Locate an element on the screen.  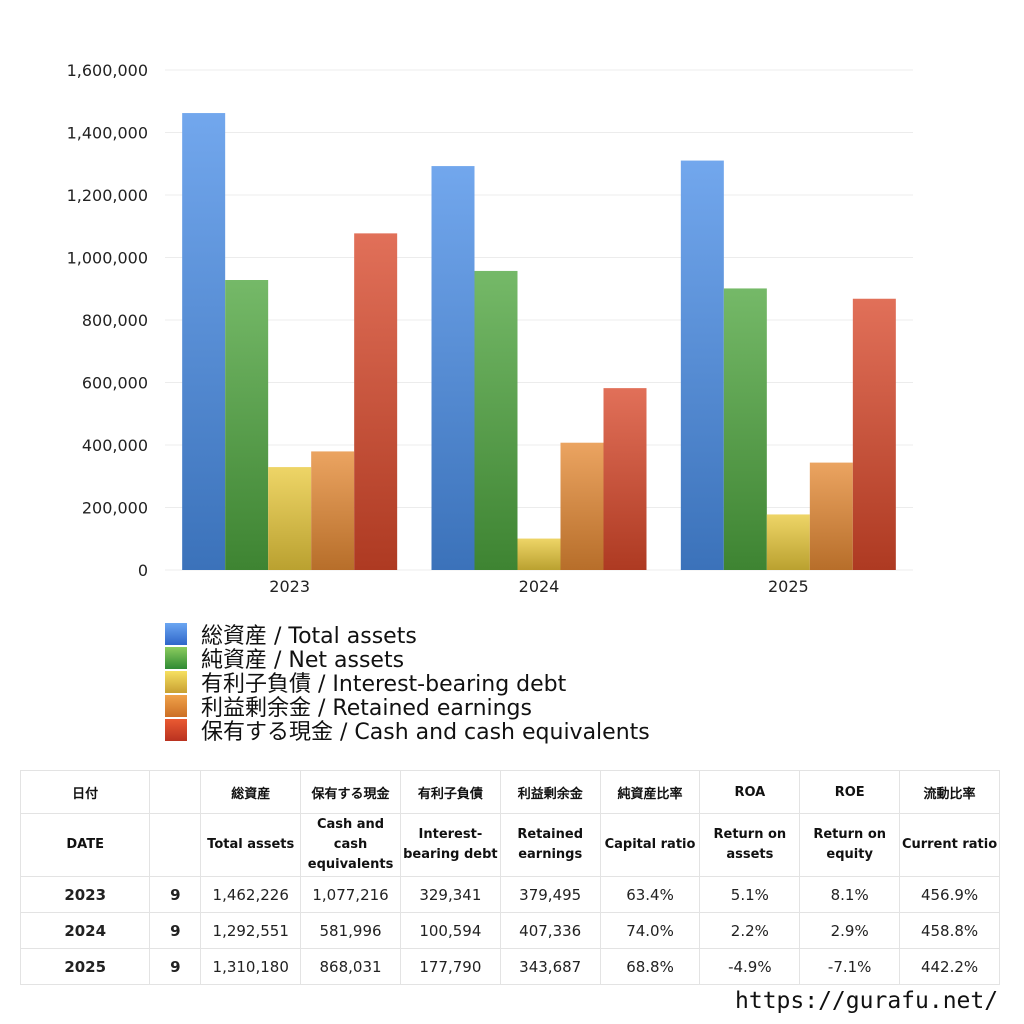
header-cell: 総資産 is located at coordinates (251, 792).